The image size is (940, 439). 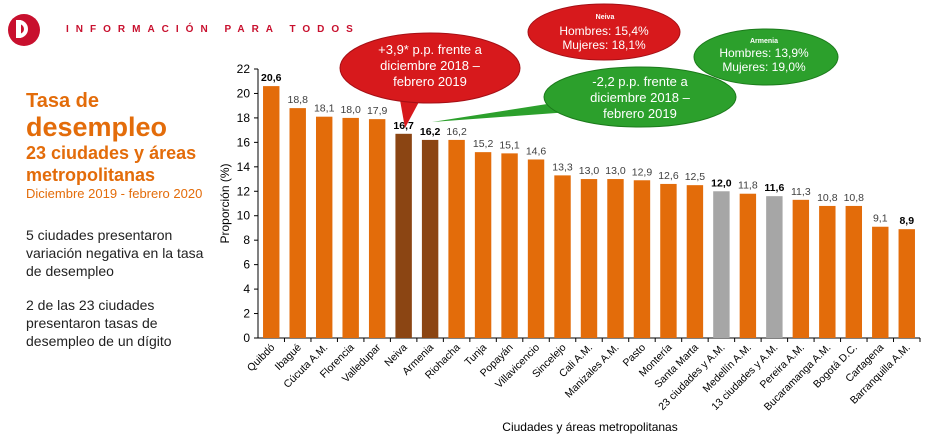 I want to click on y-tick-label: 18, so click(x=244, y=118).